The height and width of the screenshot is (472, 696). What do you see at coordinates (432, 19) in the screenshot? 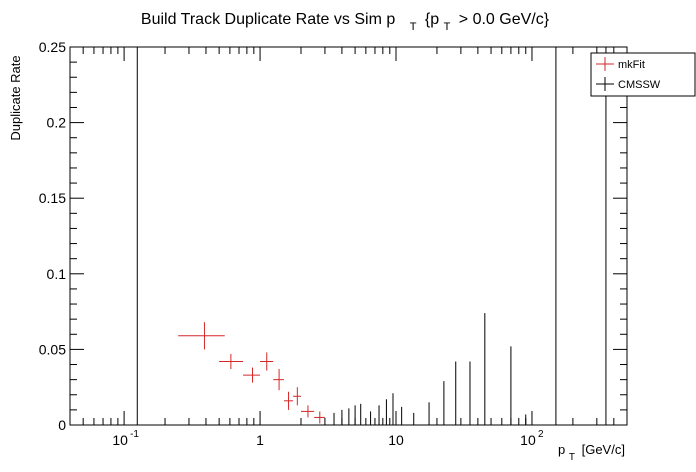
I see `title-mid: {p` at bounding box center [432, 19].